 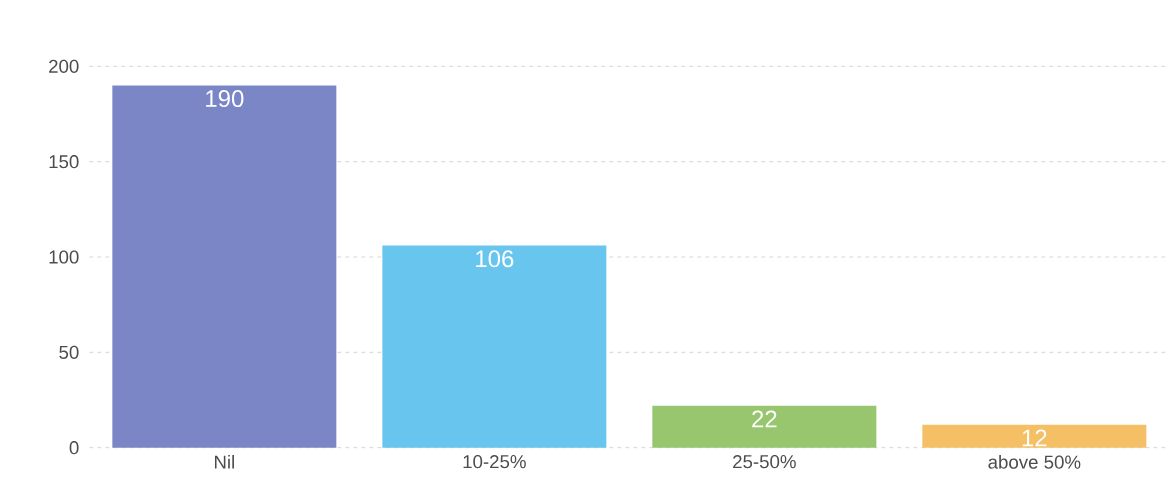 I want to click on data-label: 12, so click(x=1034, y=438).